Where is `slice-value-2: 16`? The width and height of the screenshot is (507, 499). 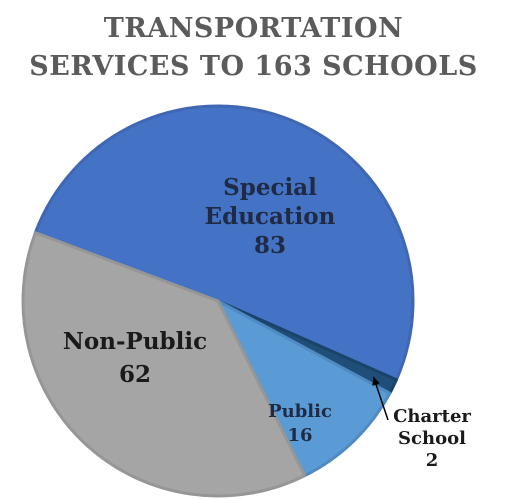 slice-value-2: 16 is located at coordinates (299, 435).